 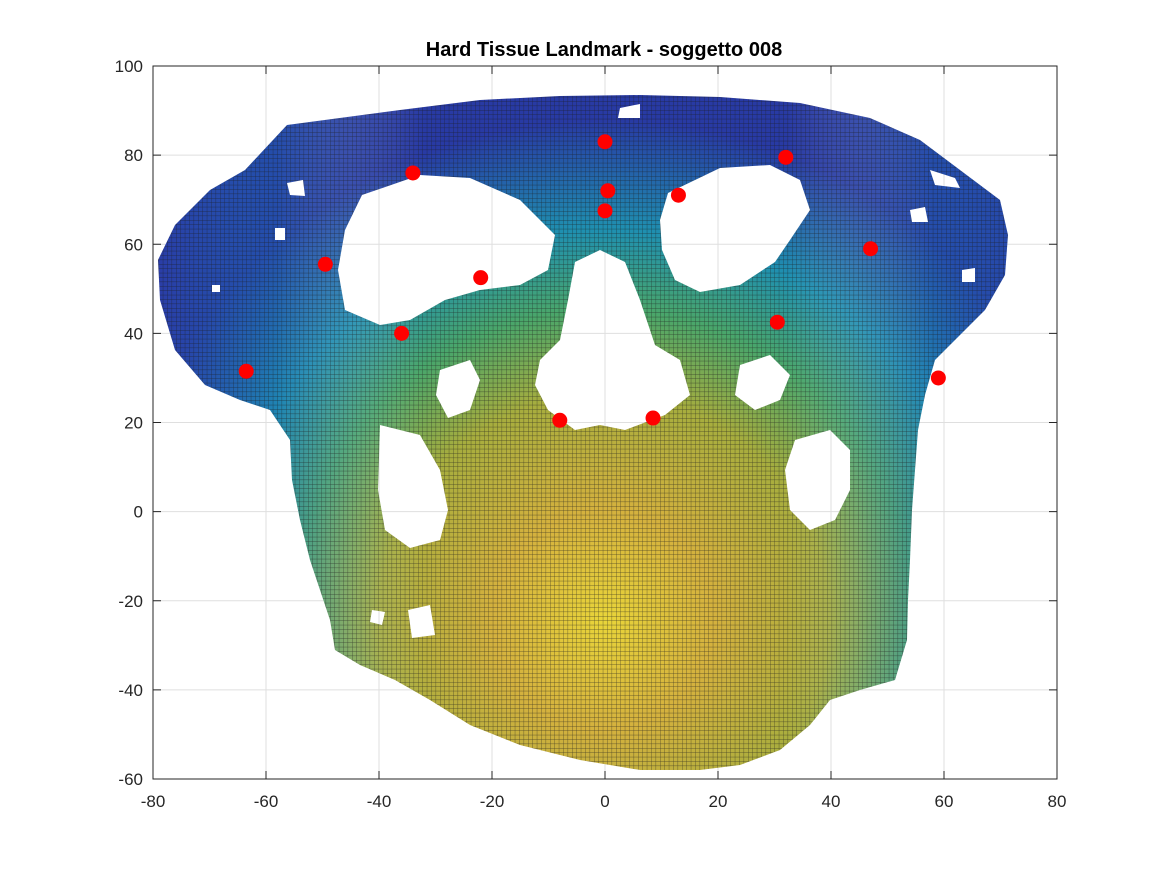 I want to click on x-tick-label-3: -20, so click(x=492, y=801).